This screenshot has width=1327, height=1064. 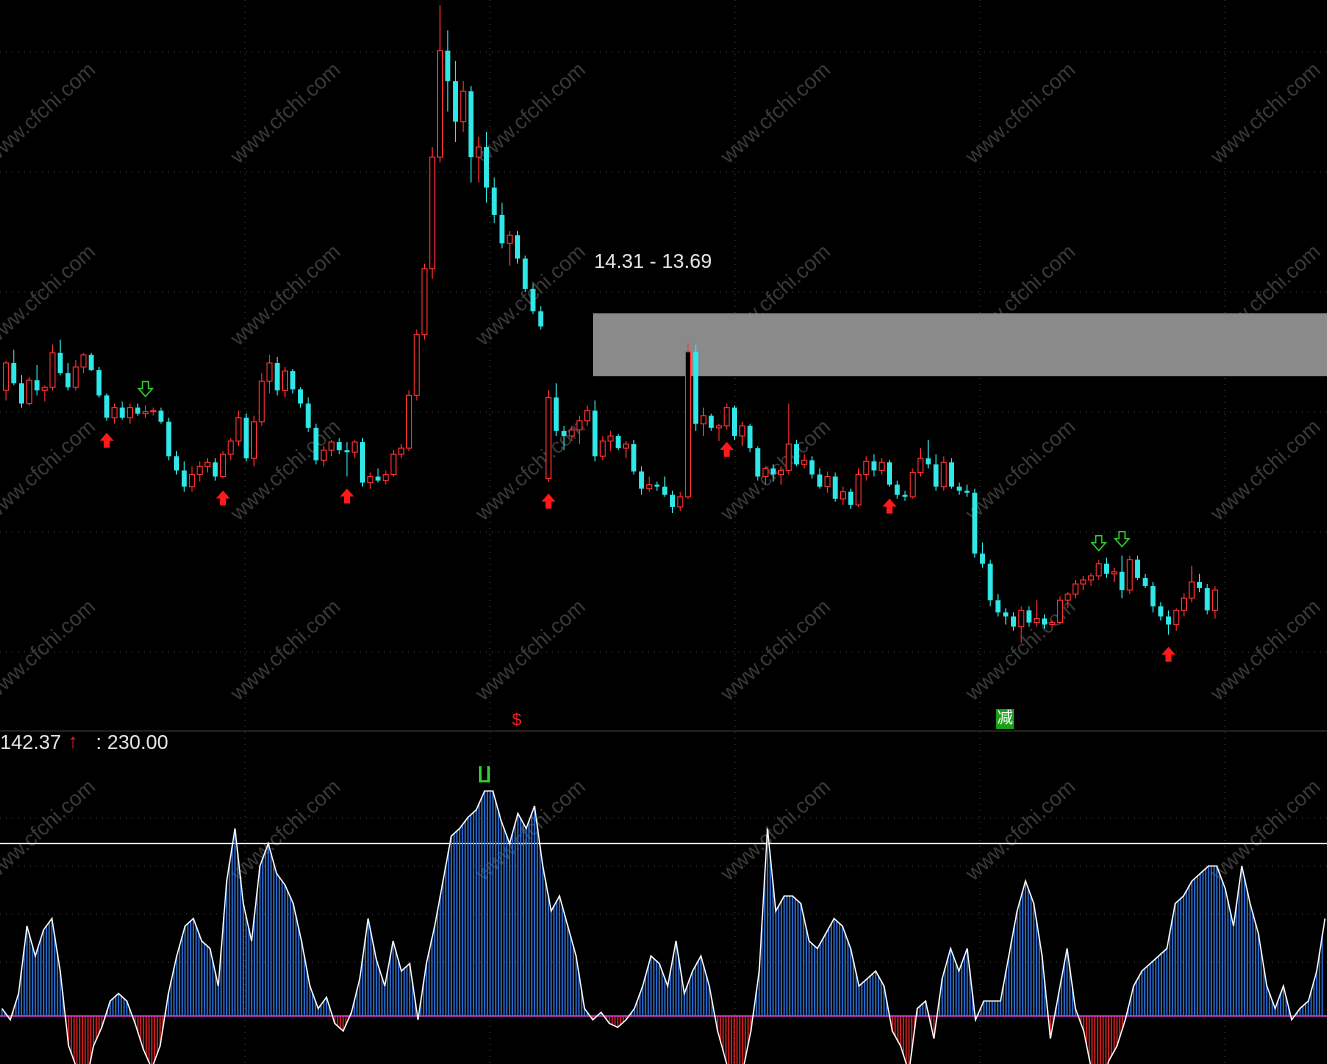 I want to click on indicator-value: 142.37, so click(x=31, y=743).